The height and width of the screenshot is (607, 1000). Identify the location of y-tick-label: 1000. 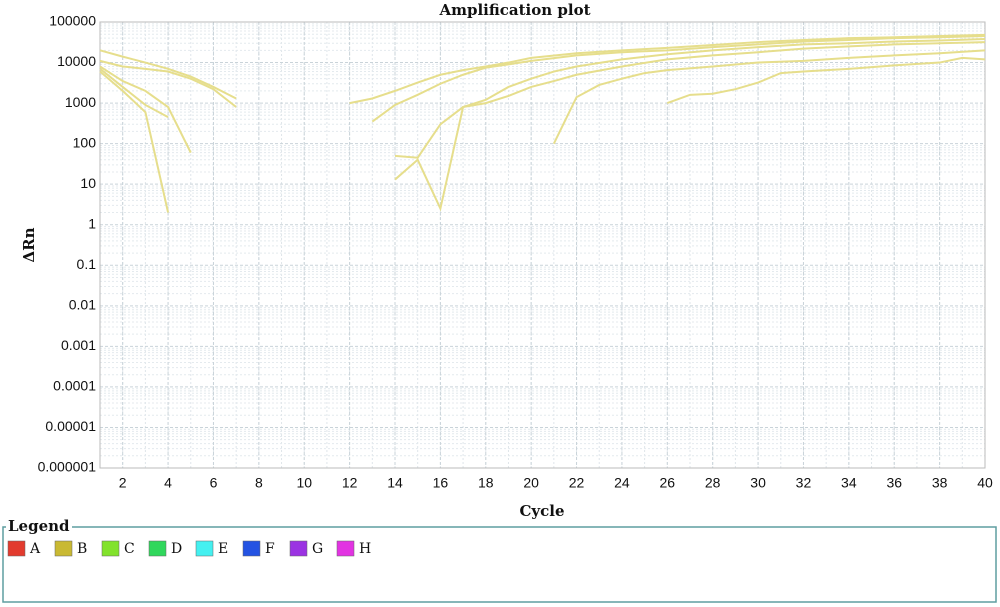
(80, 102).